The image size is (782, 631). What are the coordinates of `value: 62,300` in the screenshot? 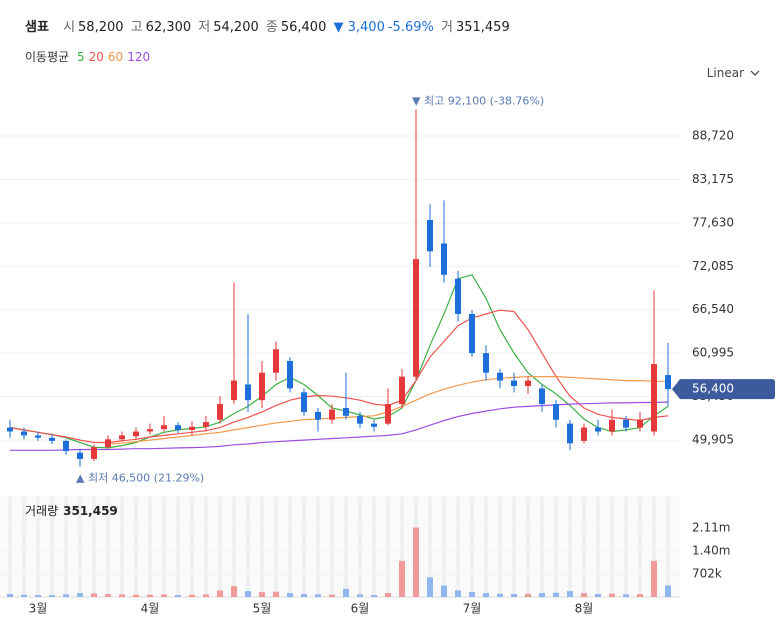 It's located at (168, 27).